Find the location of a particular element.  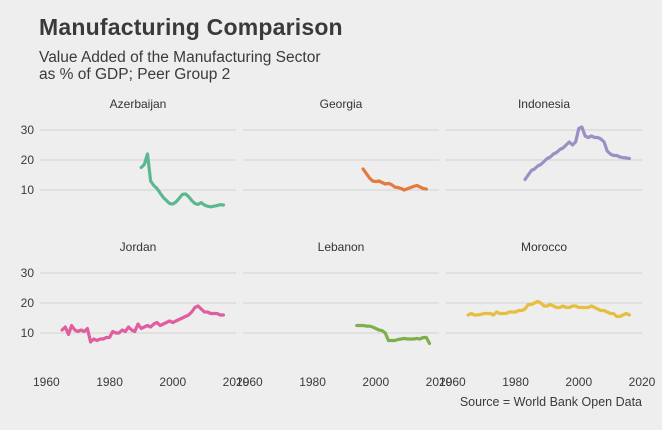

source-caption: Source = World Bank Open Data is located at coordinates (550, 402).